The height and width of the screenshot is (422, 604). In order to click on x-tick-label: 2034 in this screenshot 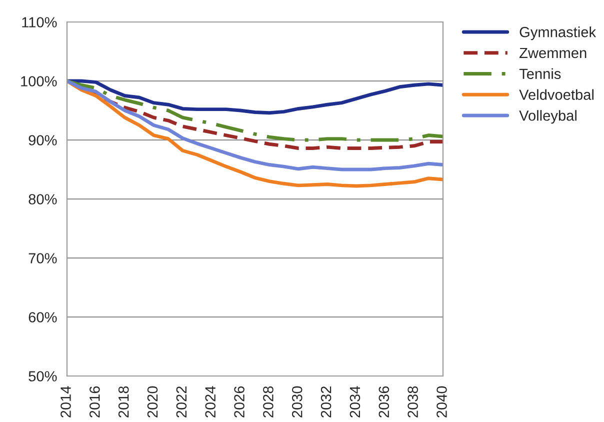, I will do `click(355, 402)`.